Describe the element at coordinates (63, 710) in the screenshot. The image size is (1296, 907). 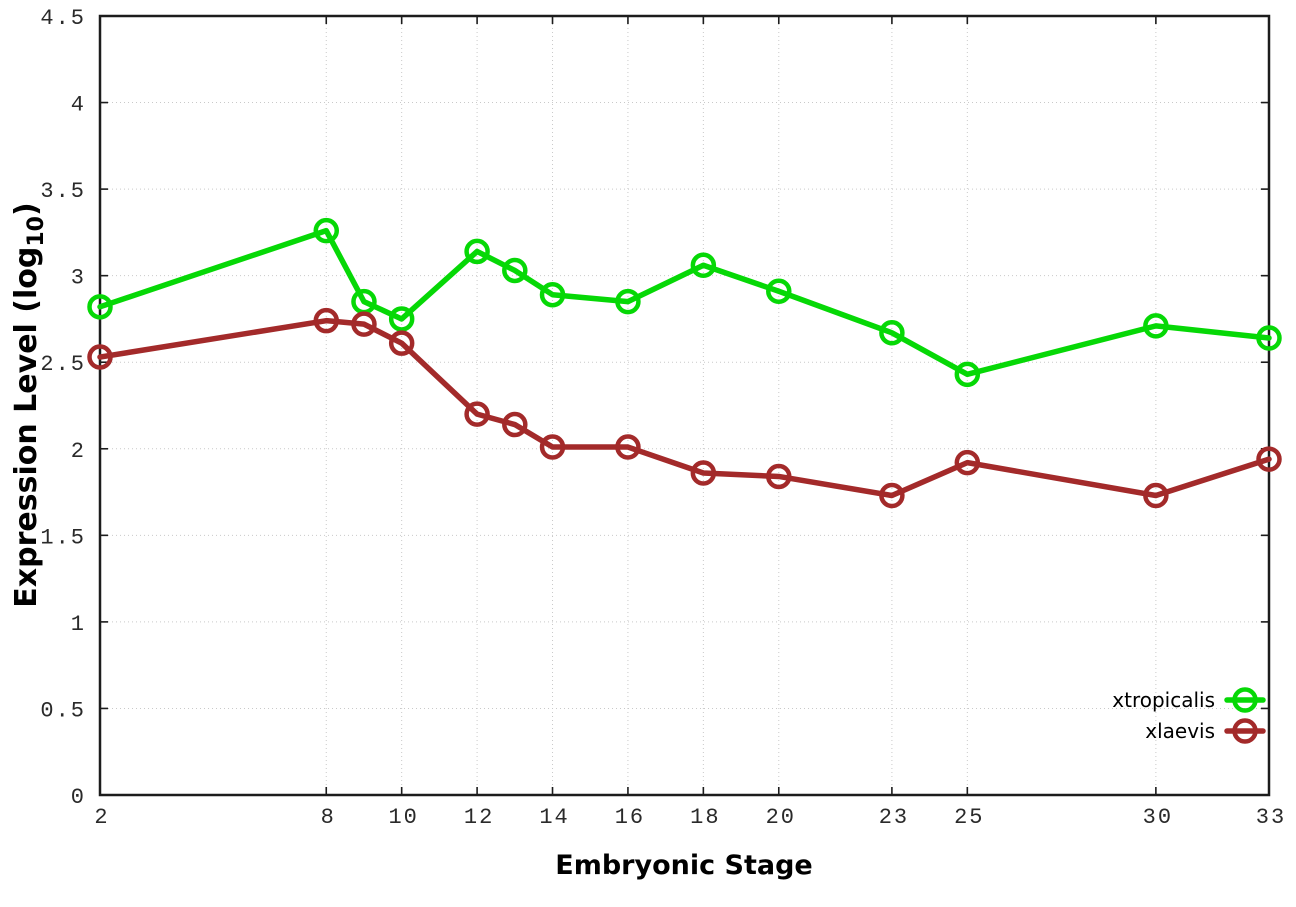
I see `y-tick-label: 0.5` at that location.